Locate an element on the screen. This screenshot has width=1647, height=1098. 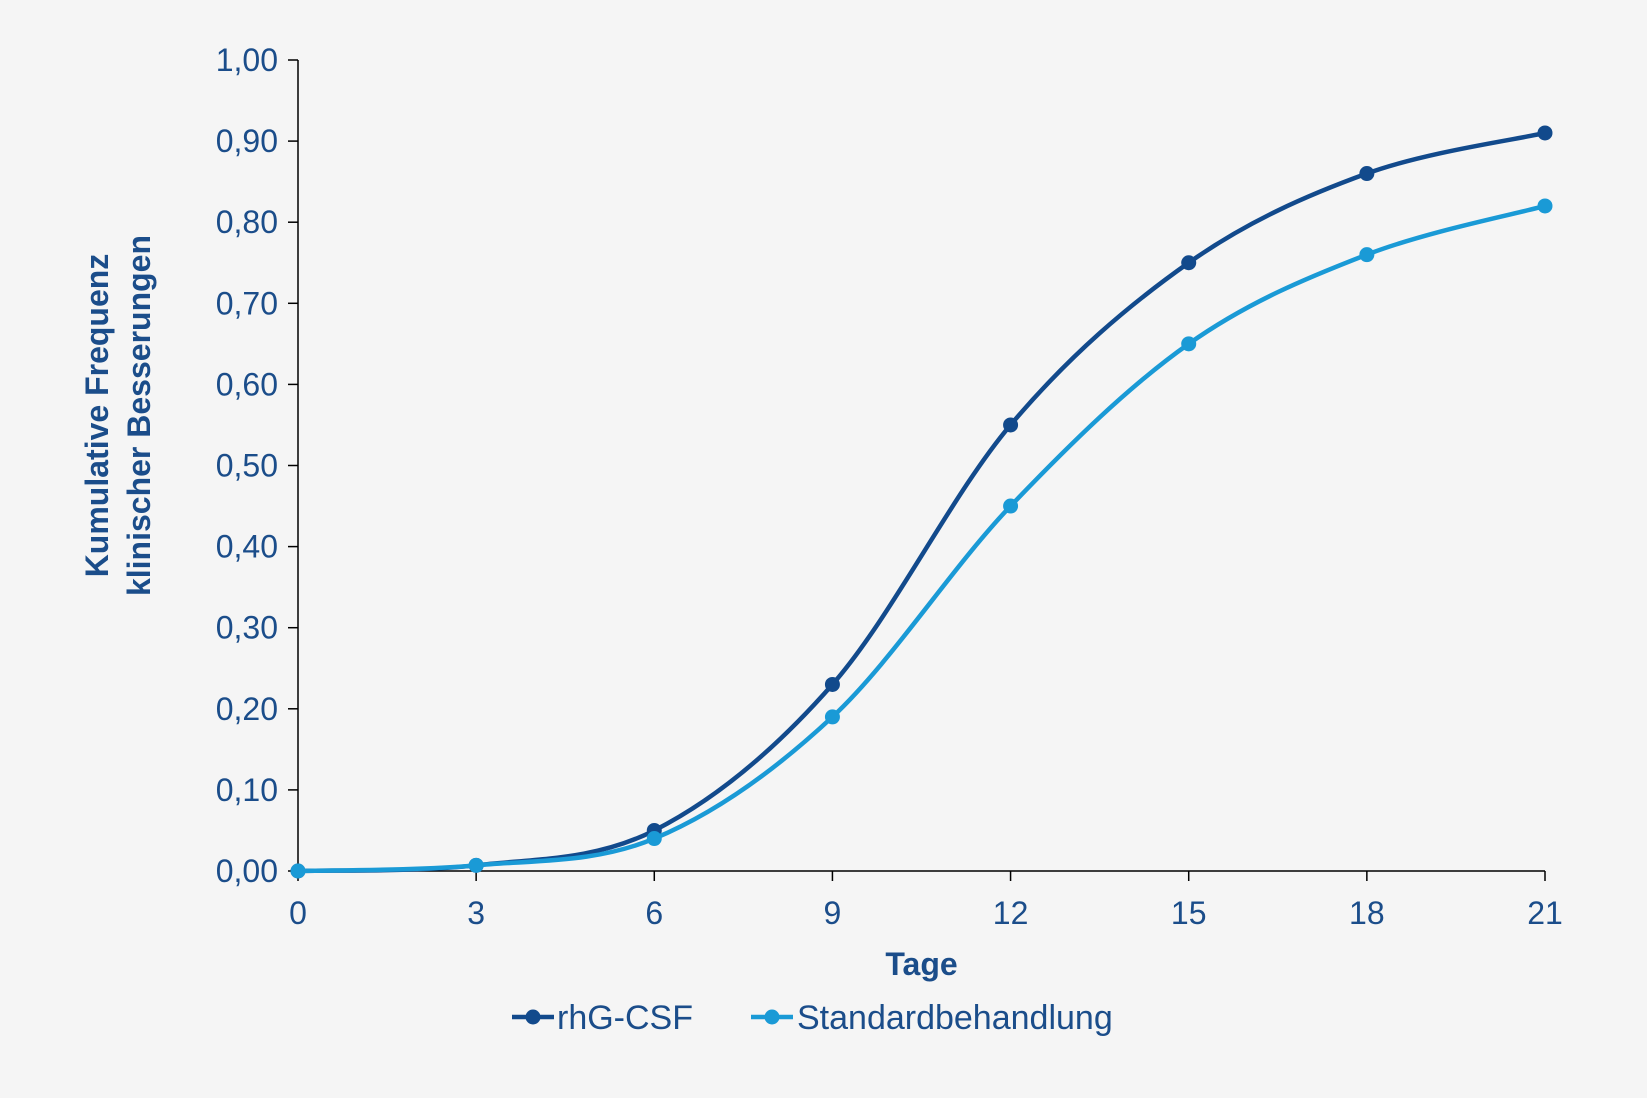
x-ticks: 0 3 6 9 12 15 18 21 is located at coordinates (926, 901).